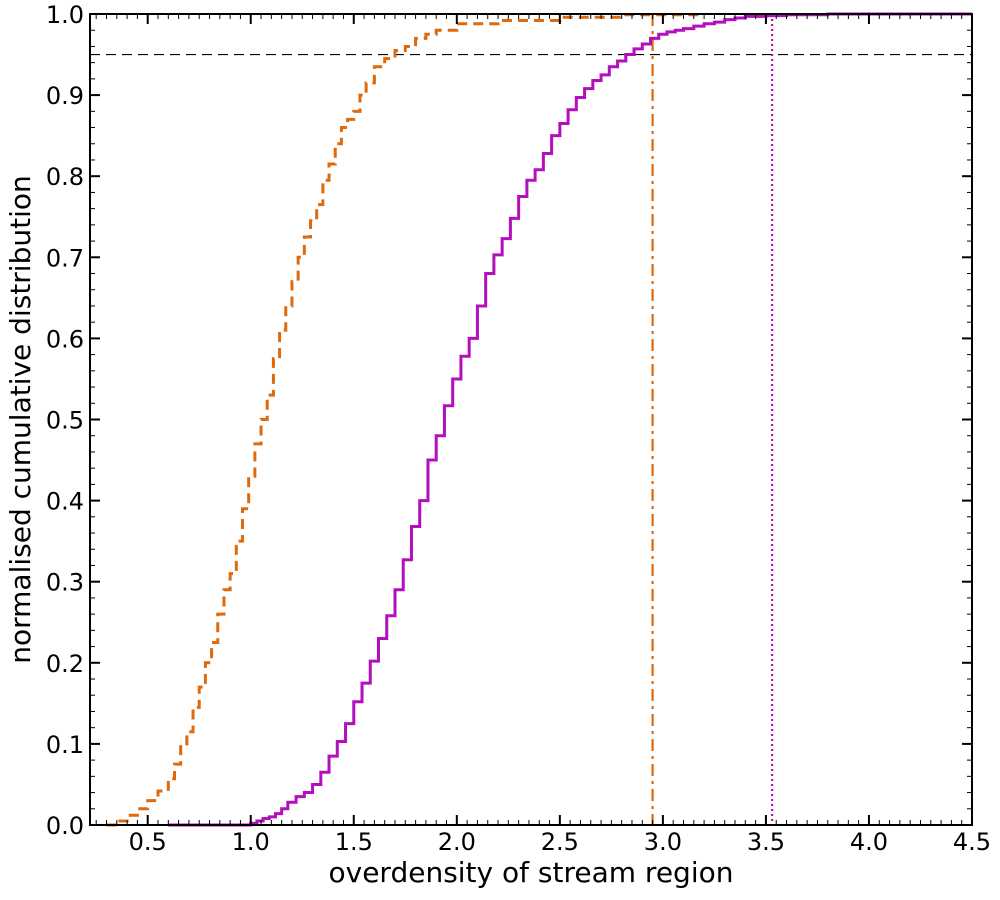 This screenshot has height=900, width=1000. What do you see at coordinates (457, 842) in the screenshot?
I see `x-tick-label: 2.0` at bounding box center [457, 842].